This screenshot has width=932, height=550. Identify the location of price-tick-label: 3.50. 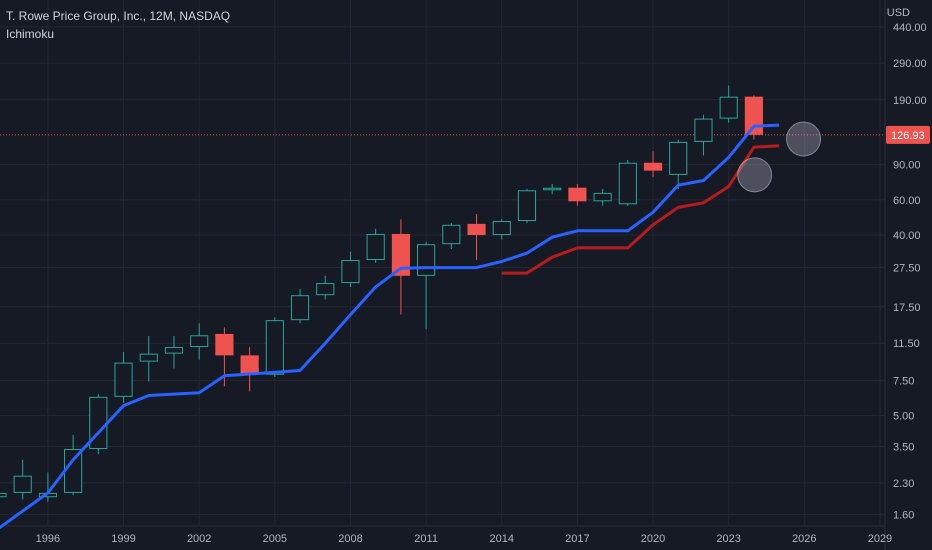
(903, 447).